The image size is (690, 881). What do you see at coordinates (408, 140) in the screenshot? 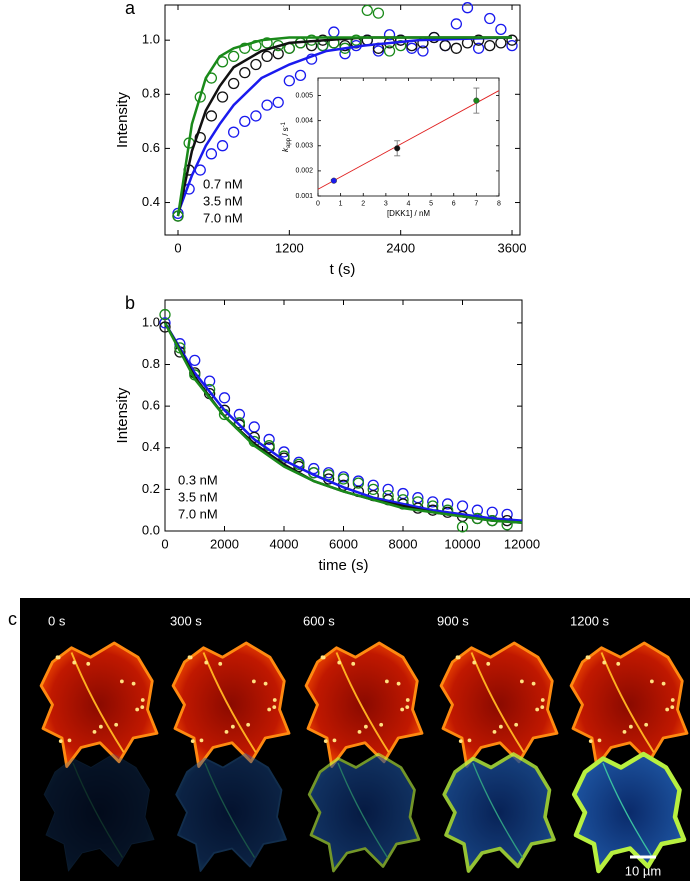
I see `inset-fit-line` at bounding box center [408, 140].